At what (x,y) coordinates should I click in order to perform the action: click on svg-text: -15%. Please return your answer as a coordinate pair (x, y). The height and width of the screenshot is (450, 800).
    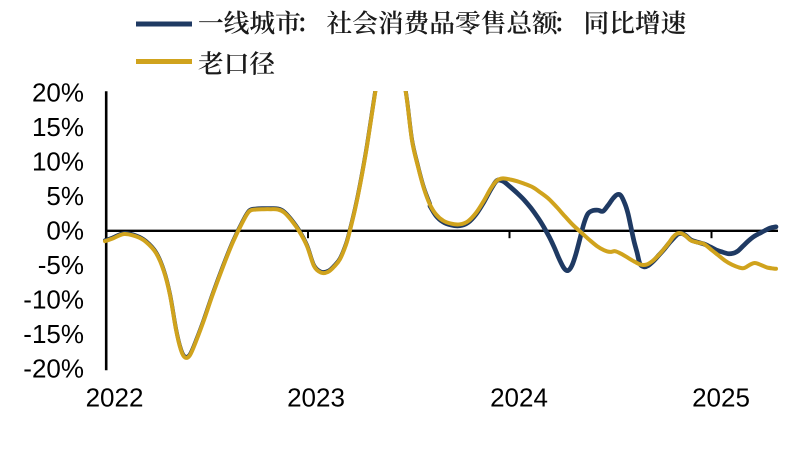
    Looking at the image, I should click on (53, 334).